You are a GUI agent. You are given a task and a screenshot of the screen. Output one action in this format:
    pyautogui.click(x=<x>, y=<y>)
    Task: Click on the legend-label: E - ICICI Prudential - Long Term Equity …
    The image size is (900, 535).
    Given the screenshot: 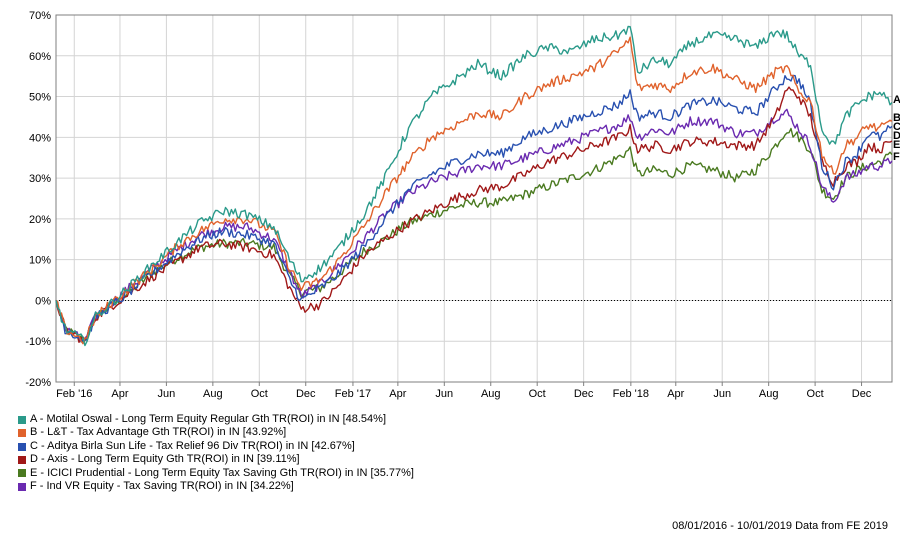 What is the action you would take?
    pyautogui.click(x=222, y=472)
    